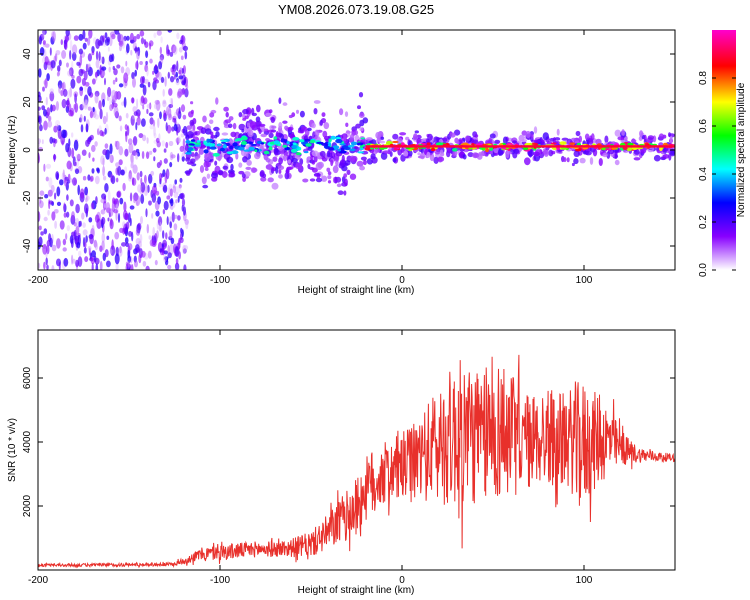 The width and height of the screenshot is (750, 600). Describe the element at coordinates (356, 590) in the screenshot. I see `snr-x-axis-label: Height of straight line (km)` at that location.